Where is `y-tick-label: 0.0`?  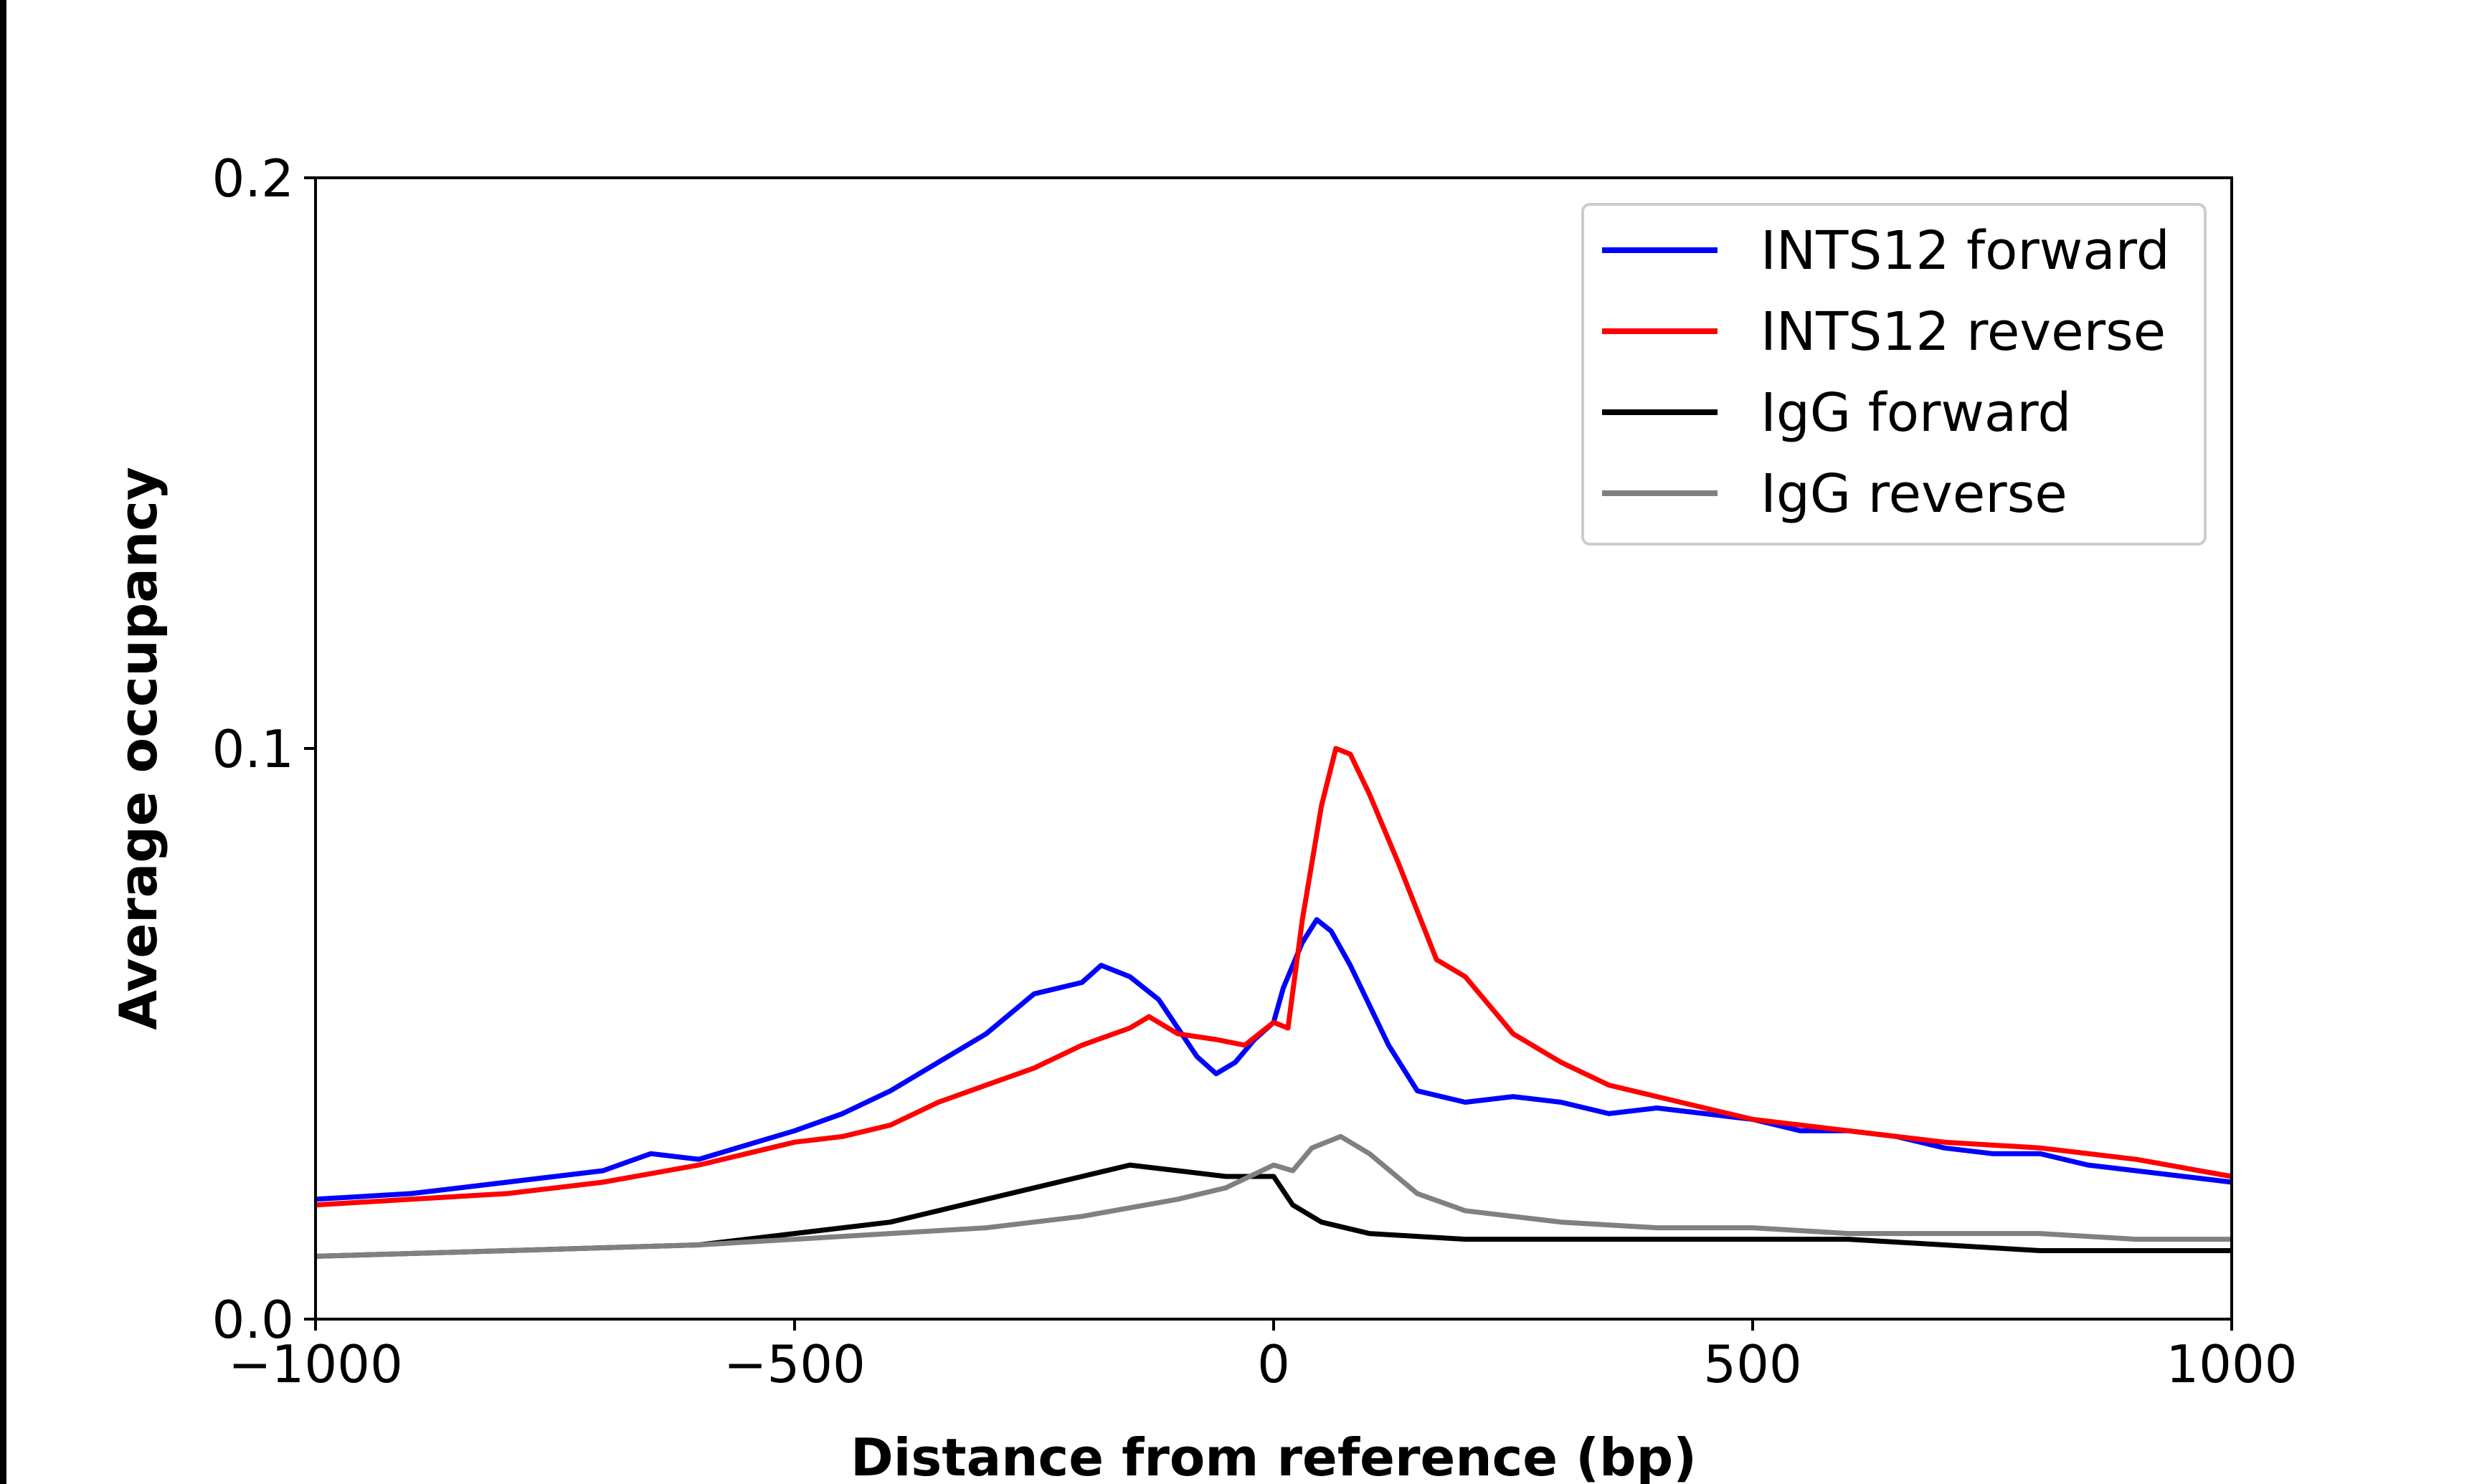
y-tick-label: 0.0 is located at coordinates (253, 1320).